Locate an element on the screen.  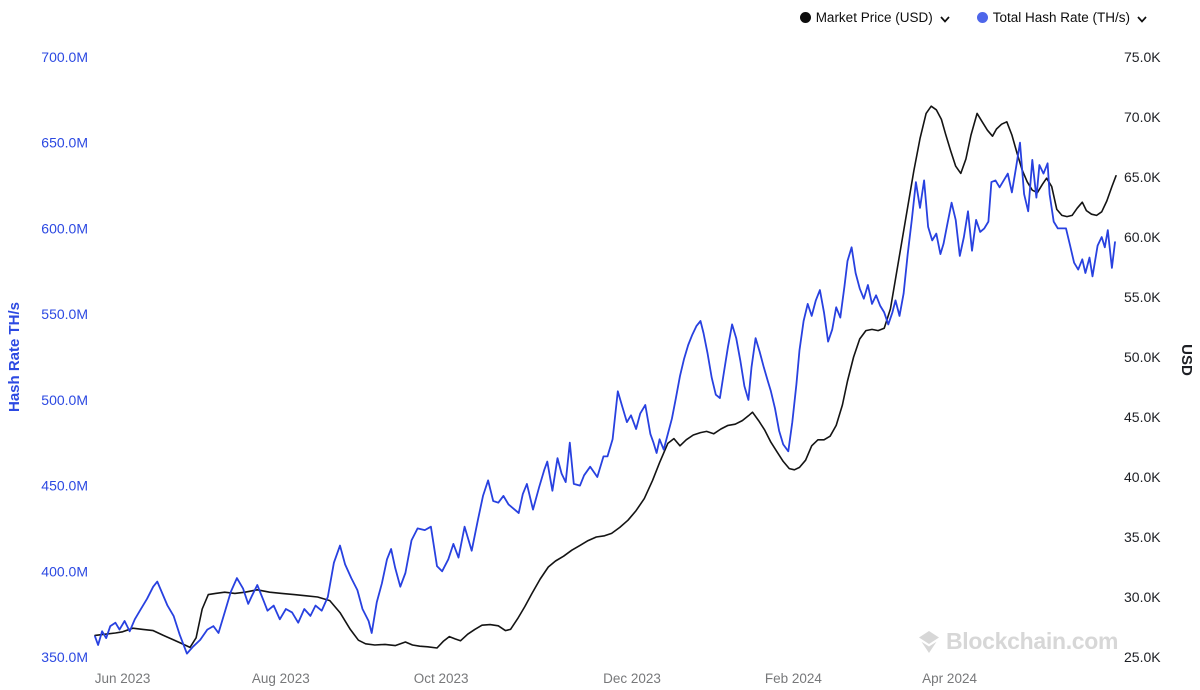
x-axis-tick-label: Dec 2023 is located at coordinates (632, 678).